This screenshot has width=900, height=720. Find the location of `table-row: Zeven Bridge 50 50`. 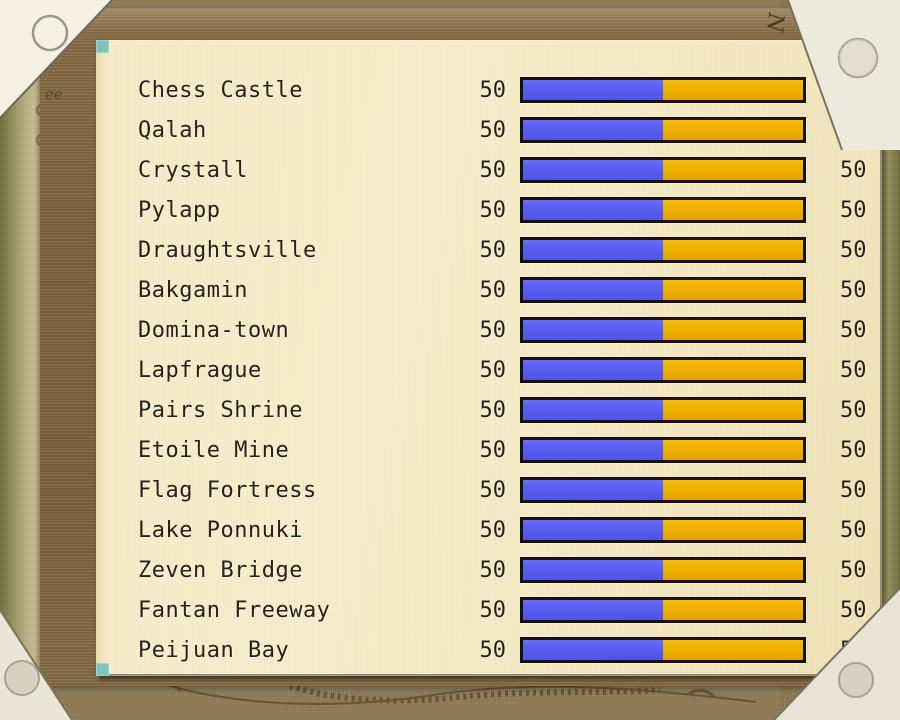

table-row: Zeven Bridge 50 50 is located at coordinates (502, 570).